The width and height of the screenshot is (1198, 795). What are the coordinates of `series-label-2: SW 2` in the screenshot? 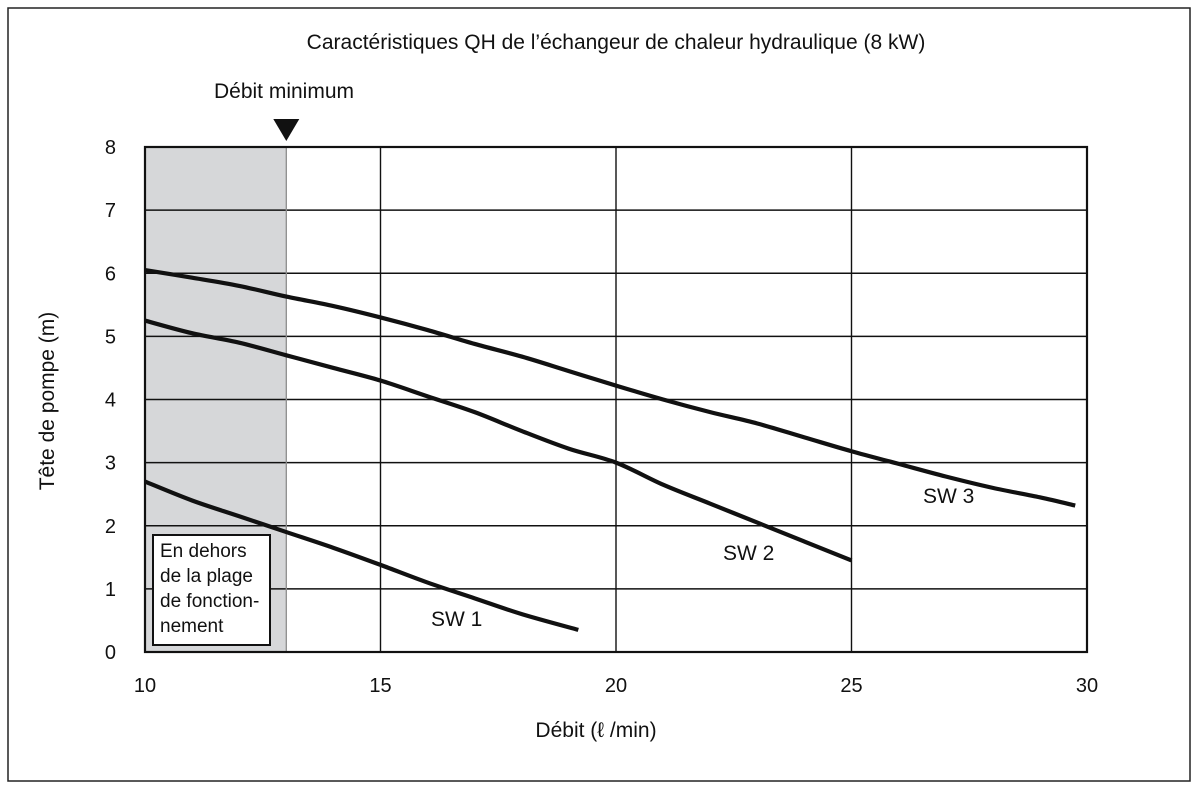 It's located at (748, 553).